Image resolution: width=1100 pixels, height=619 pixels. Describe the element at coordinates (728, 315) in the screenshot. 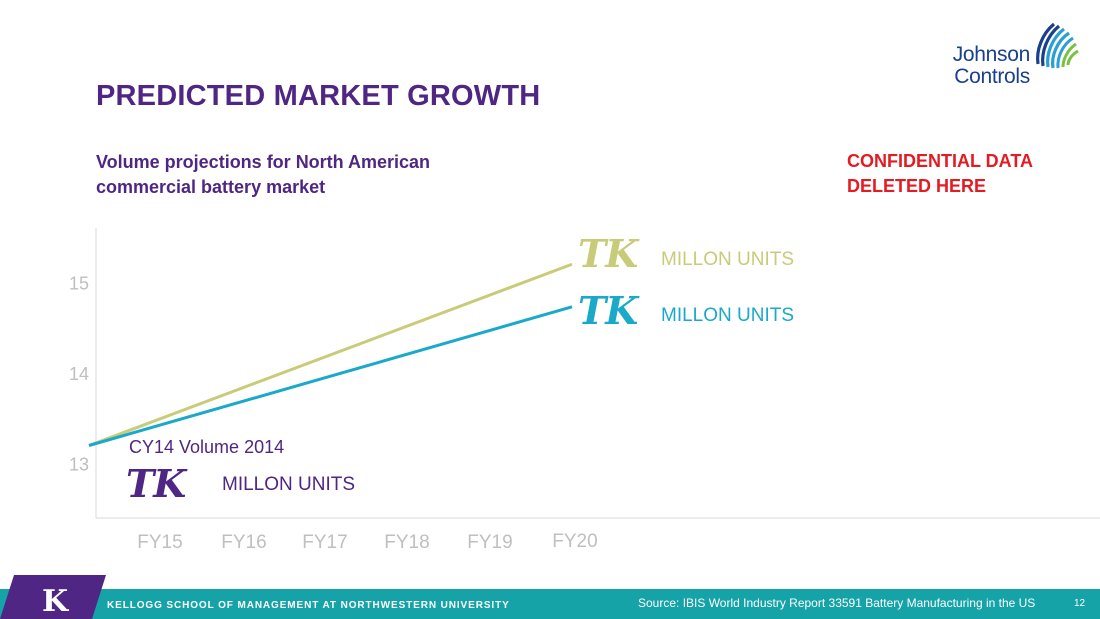

I see `middle-line-units: MILLON UNITS` at that location.